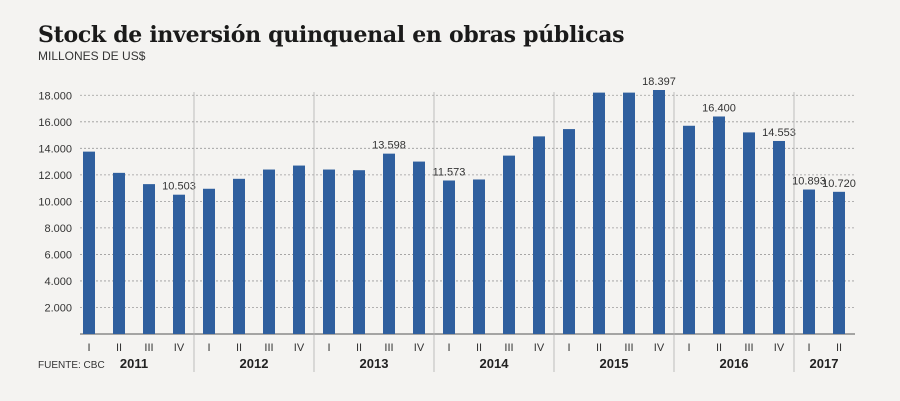 The width and height of the screenshot is (900, 401). Describe the element at coordinates (71, 365) in the screenshot. I see `chart-source: FUENTE: CBC` at that location.